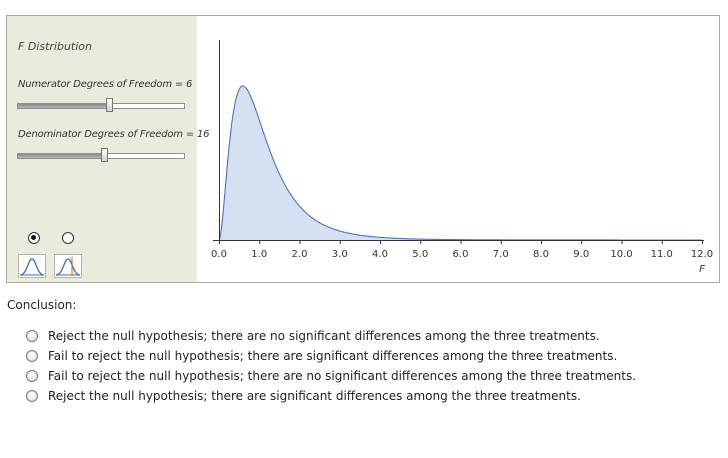 The image size is (728, 458). I want to click on critical-region-icon, so click(68, 266).